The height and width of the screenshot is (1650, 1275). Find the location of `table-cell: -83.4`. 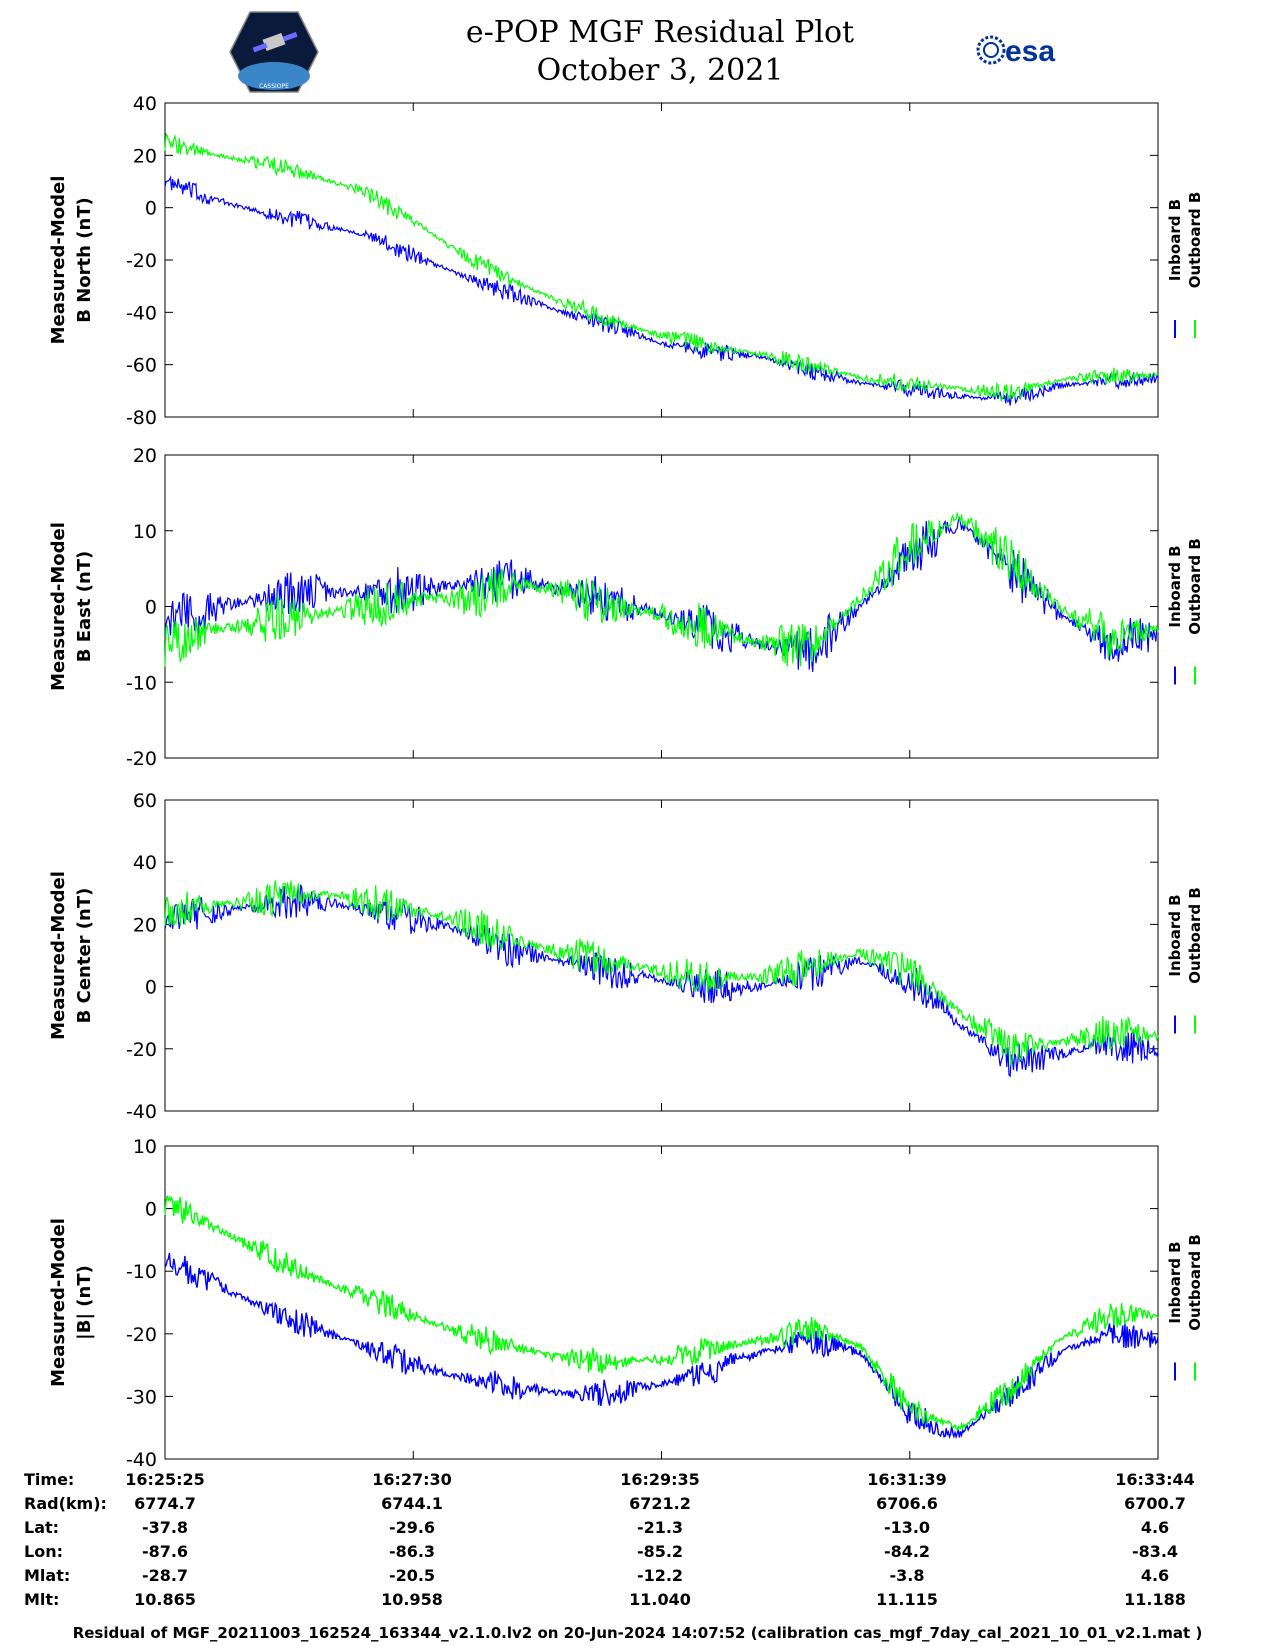

table-cell: -83.4 is located at coordinates (1155, 1551).